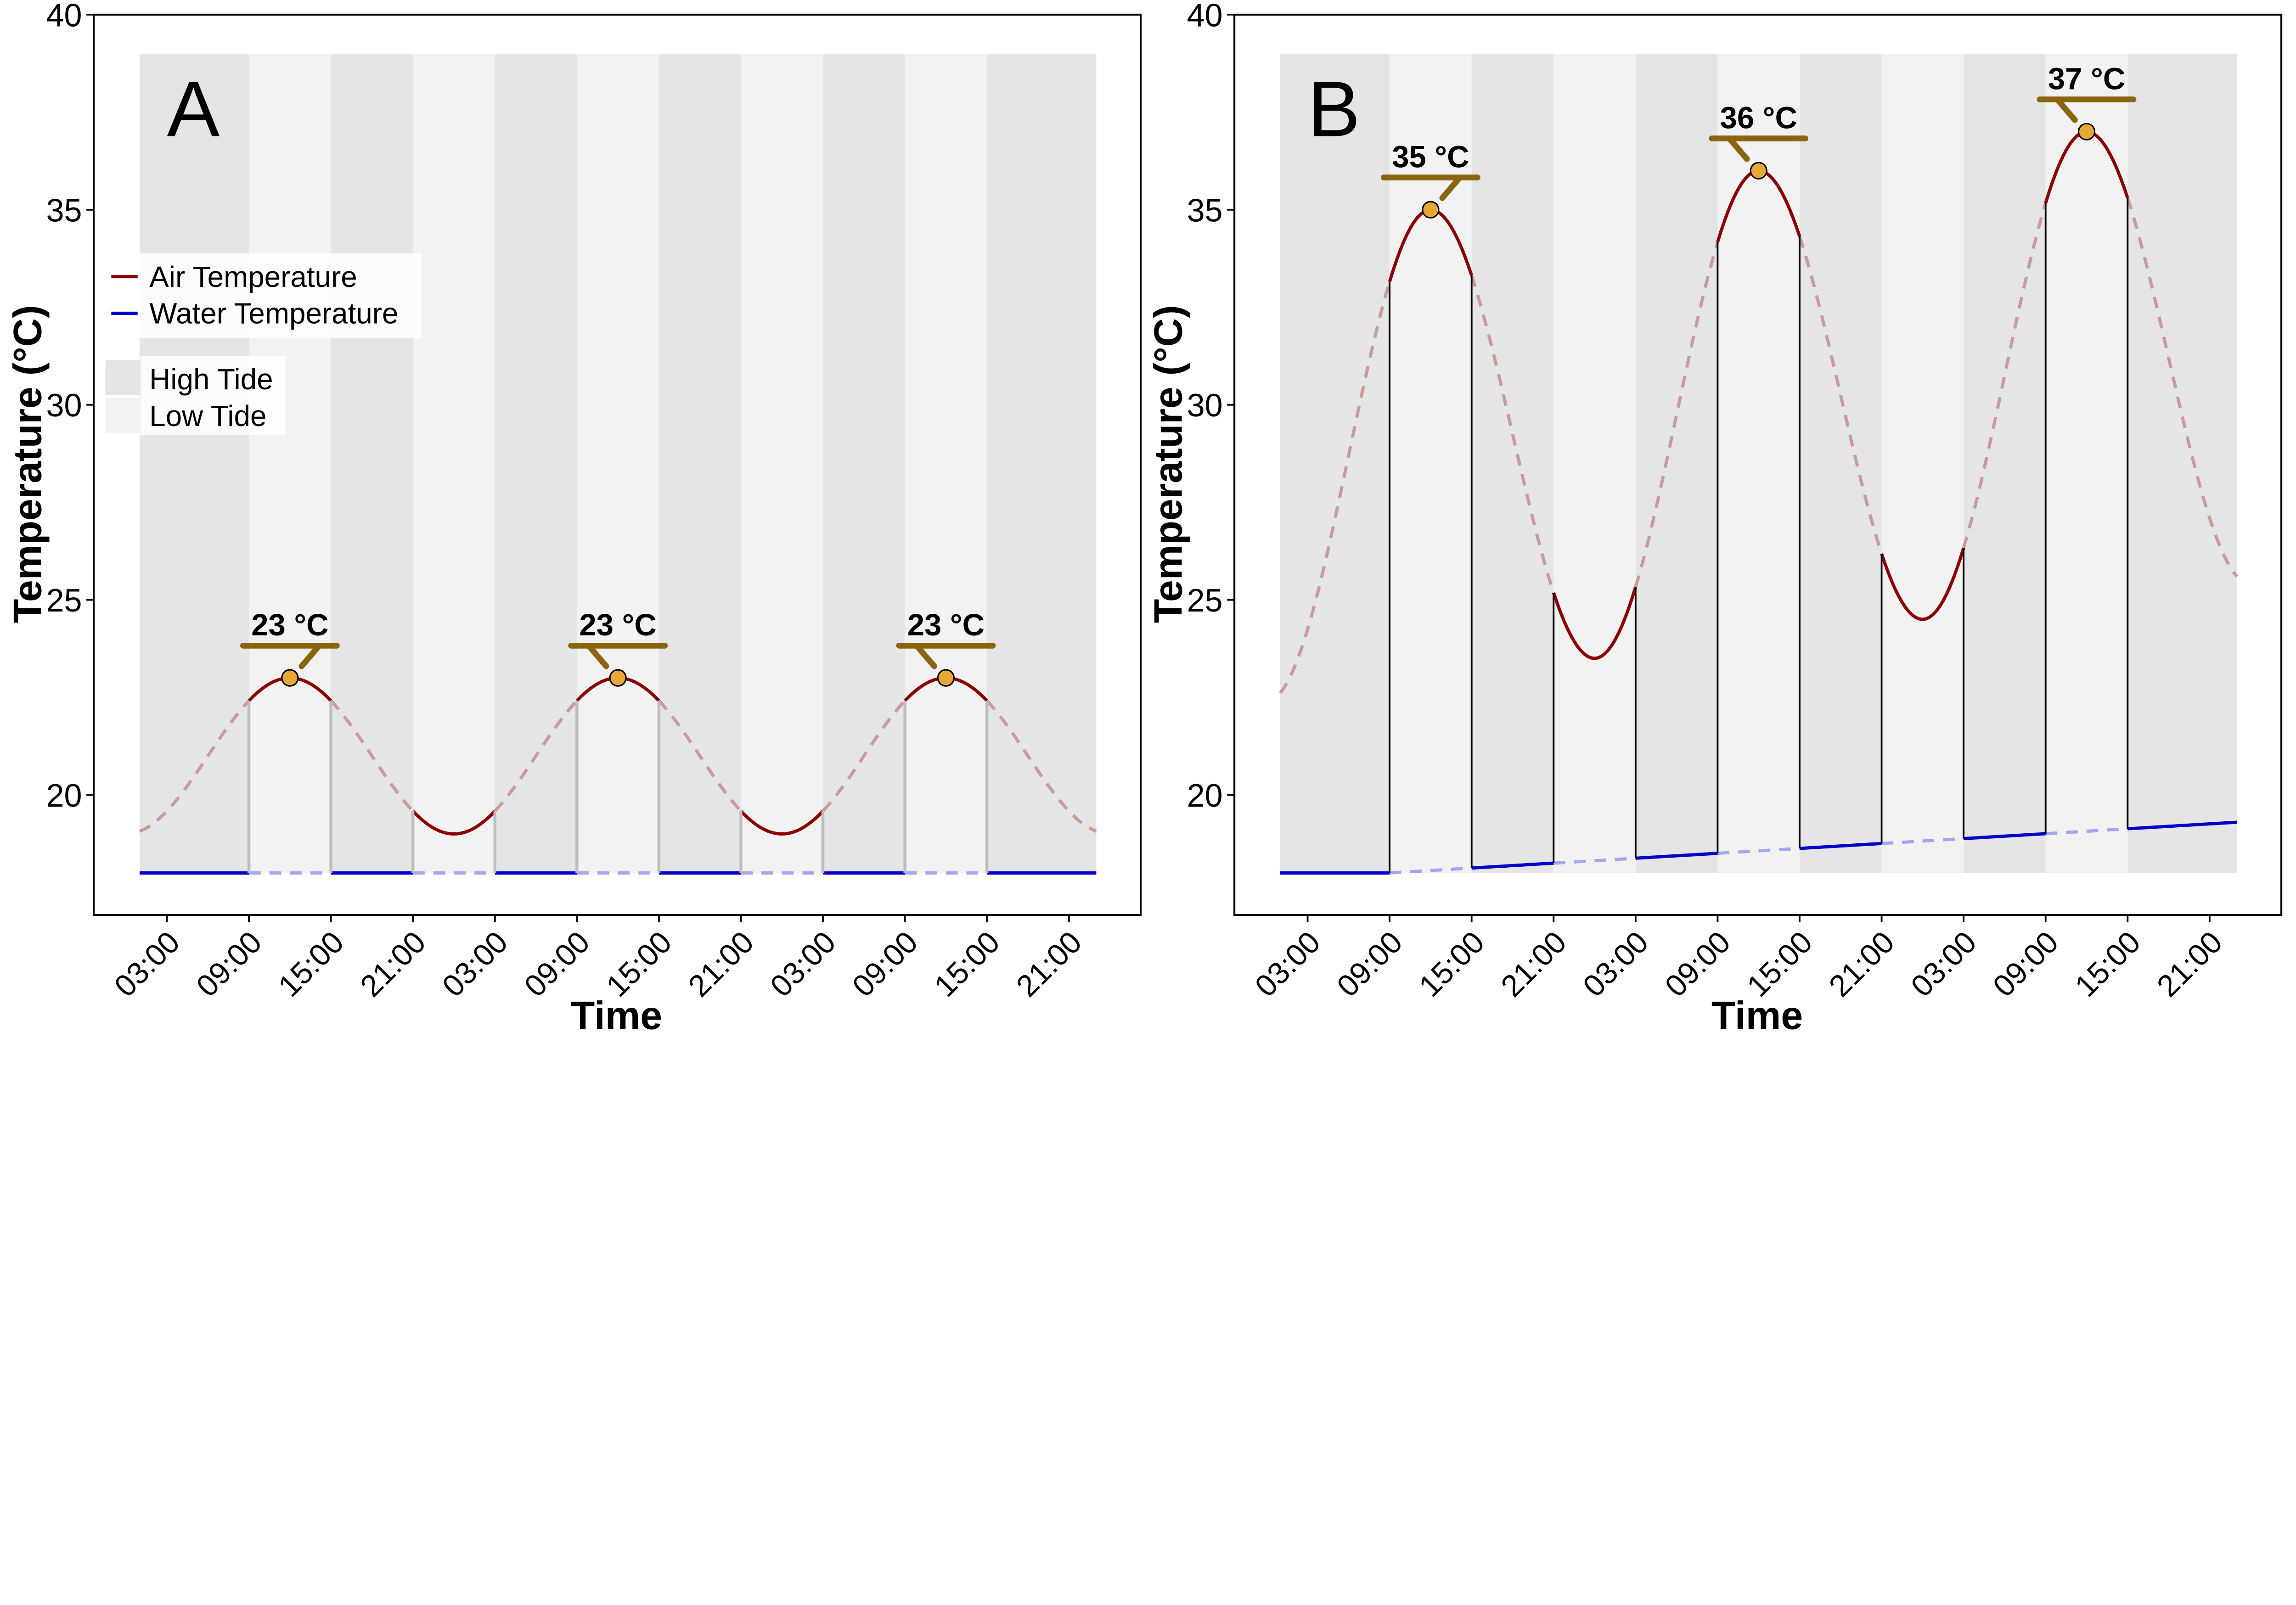 The width and height of the screenshot is (2296, 1605). I want to click on legend-water-label: Water Temperature, so click(273, 313).